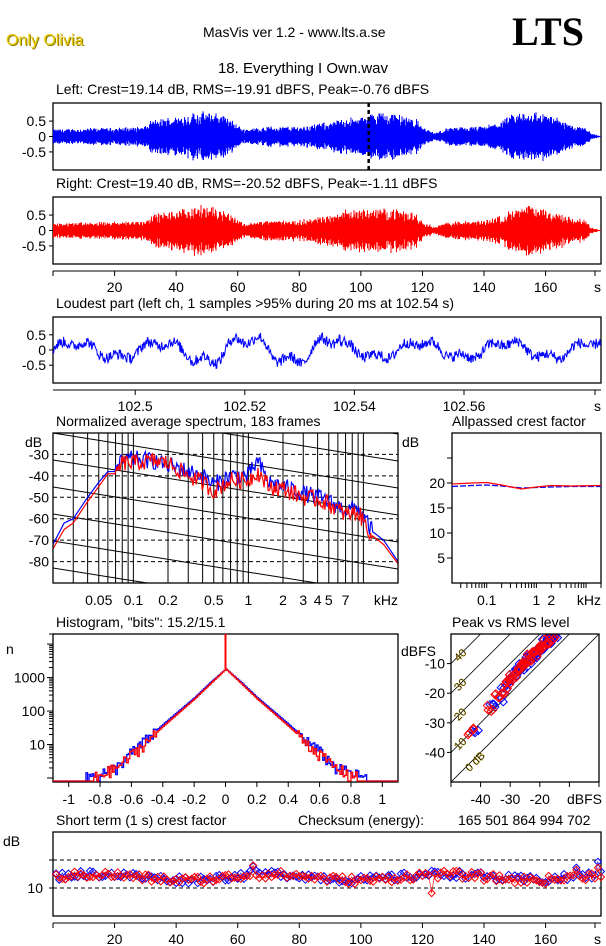 This screenshot has width=606, height=946. I want to click on peak-rms-frame, so click(525, 708).